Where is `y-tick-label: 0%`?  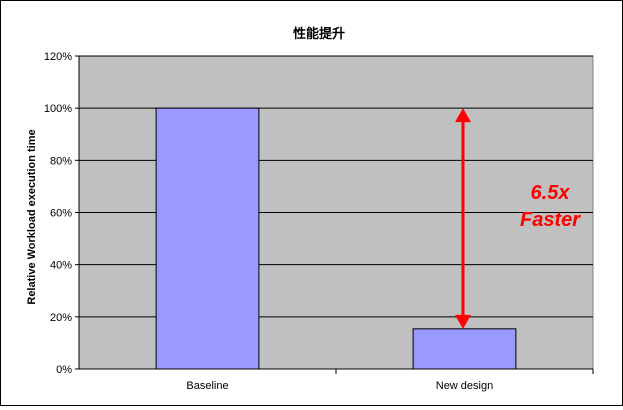
y-tick-label: 0% is located at coordinates (64, 370).